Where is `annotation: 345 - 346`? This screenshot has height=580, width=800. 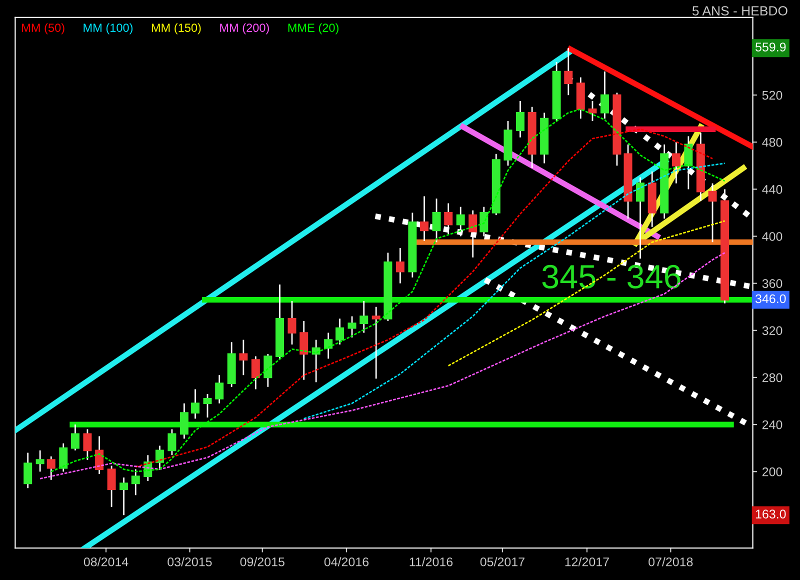
annotation: 345 - 346 is located at coordinates (611, 276).